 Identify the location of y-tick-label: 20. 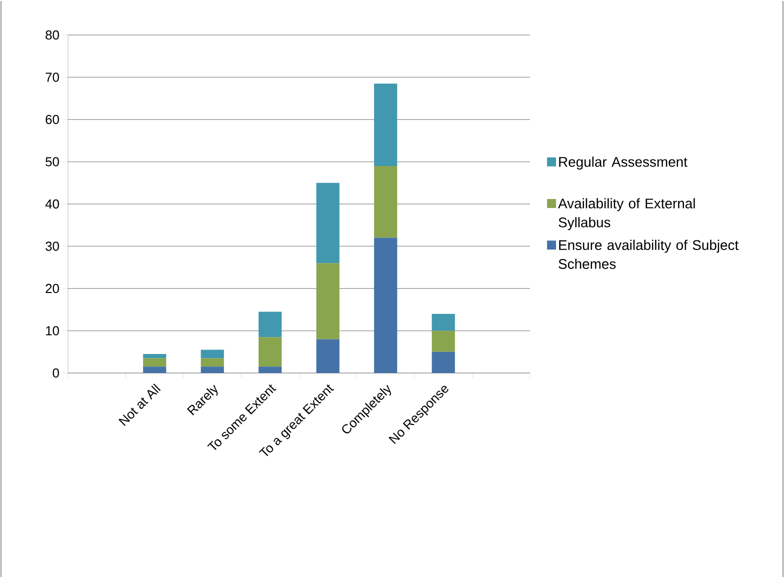
(52, 289).